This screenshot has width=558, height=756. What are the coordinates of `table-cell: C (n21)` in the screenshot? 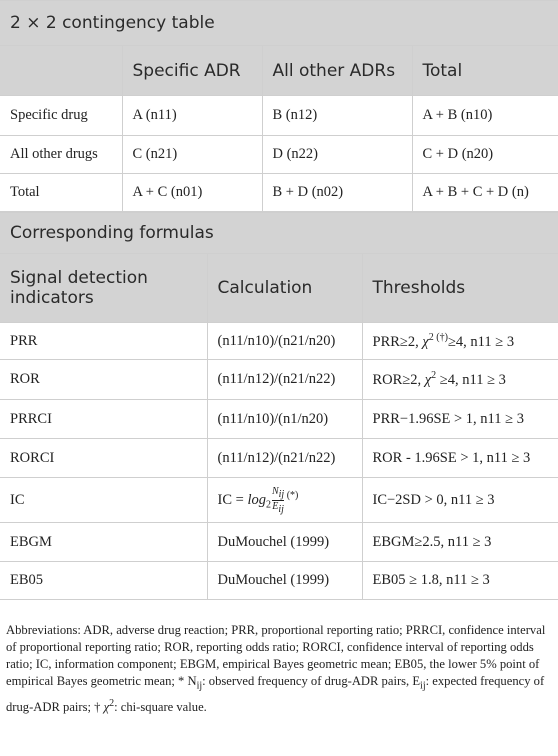 It's located at (192, 154).